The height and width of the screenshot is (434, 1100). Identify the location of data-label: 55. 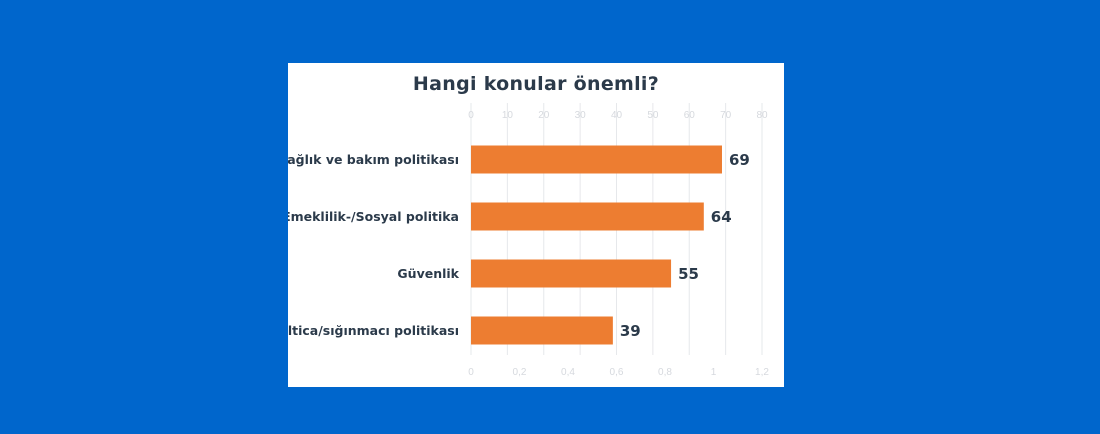
(688, 274).